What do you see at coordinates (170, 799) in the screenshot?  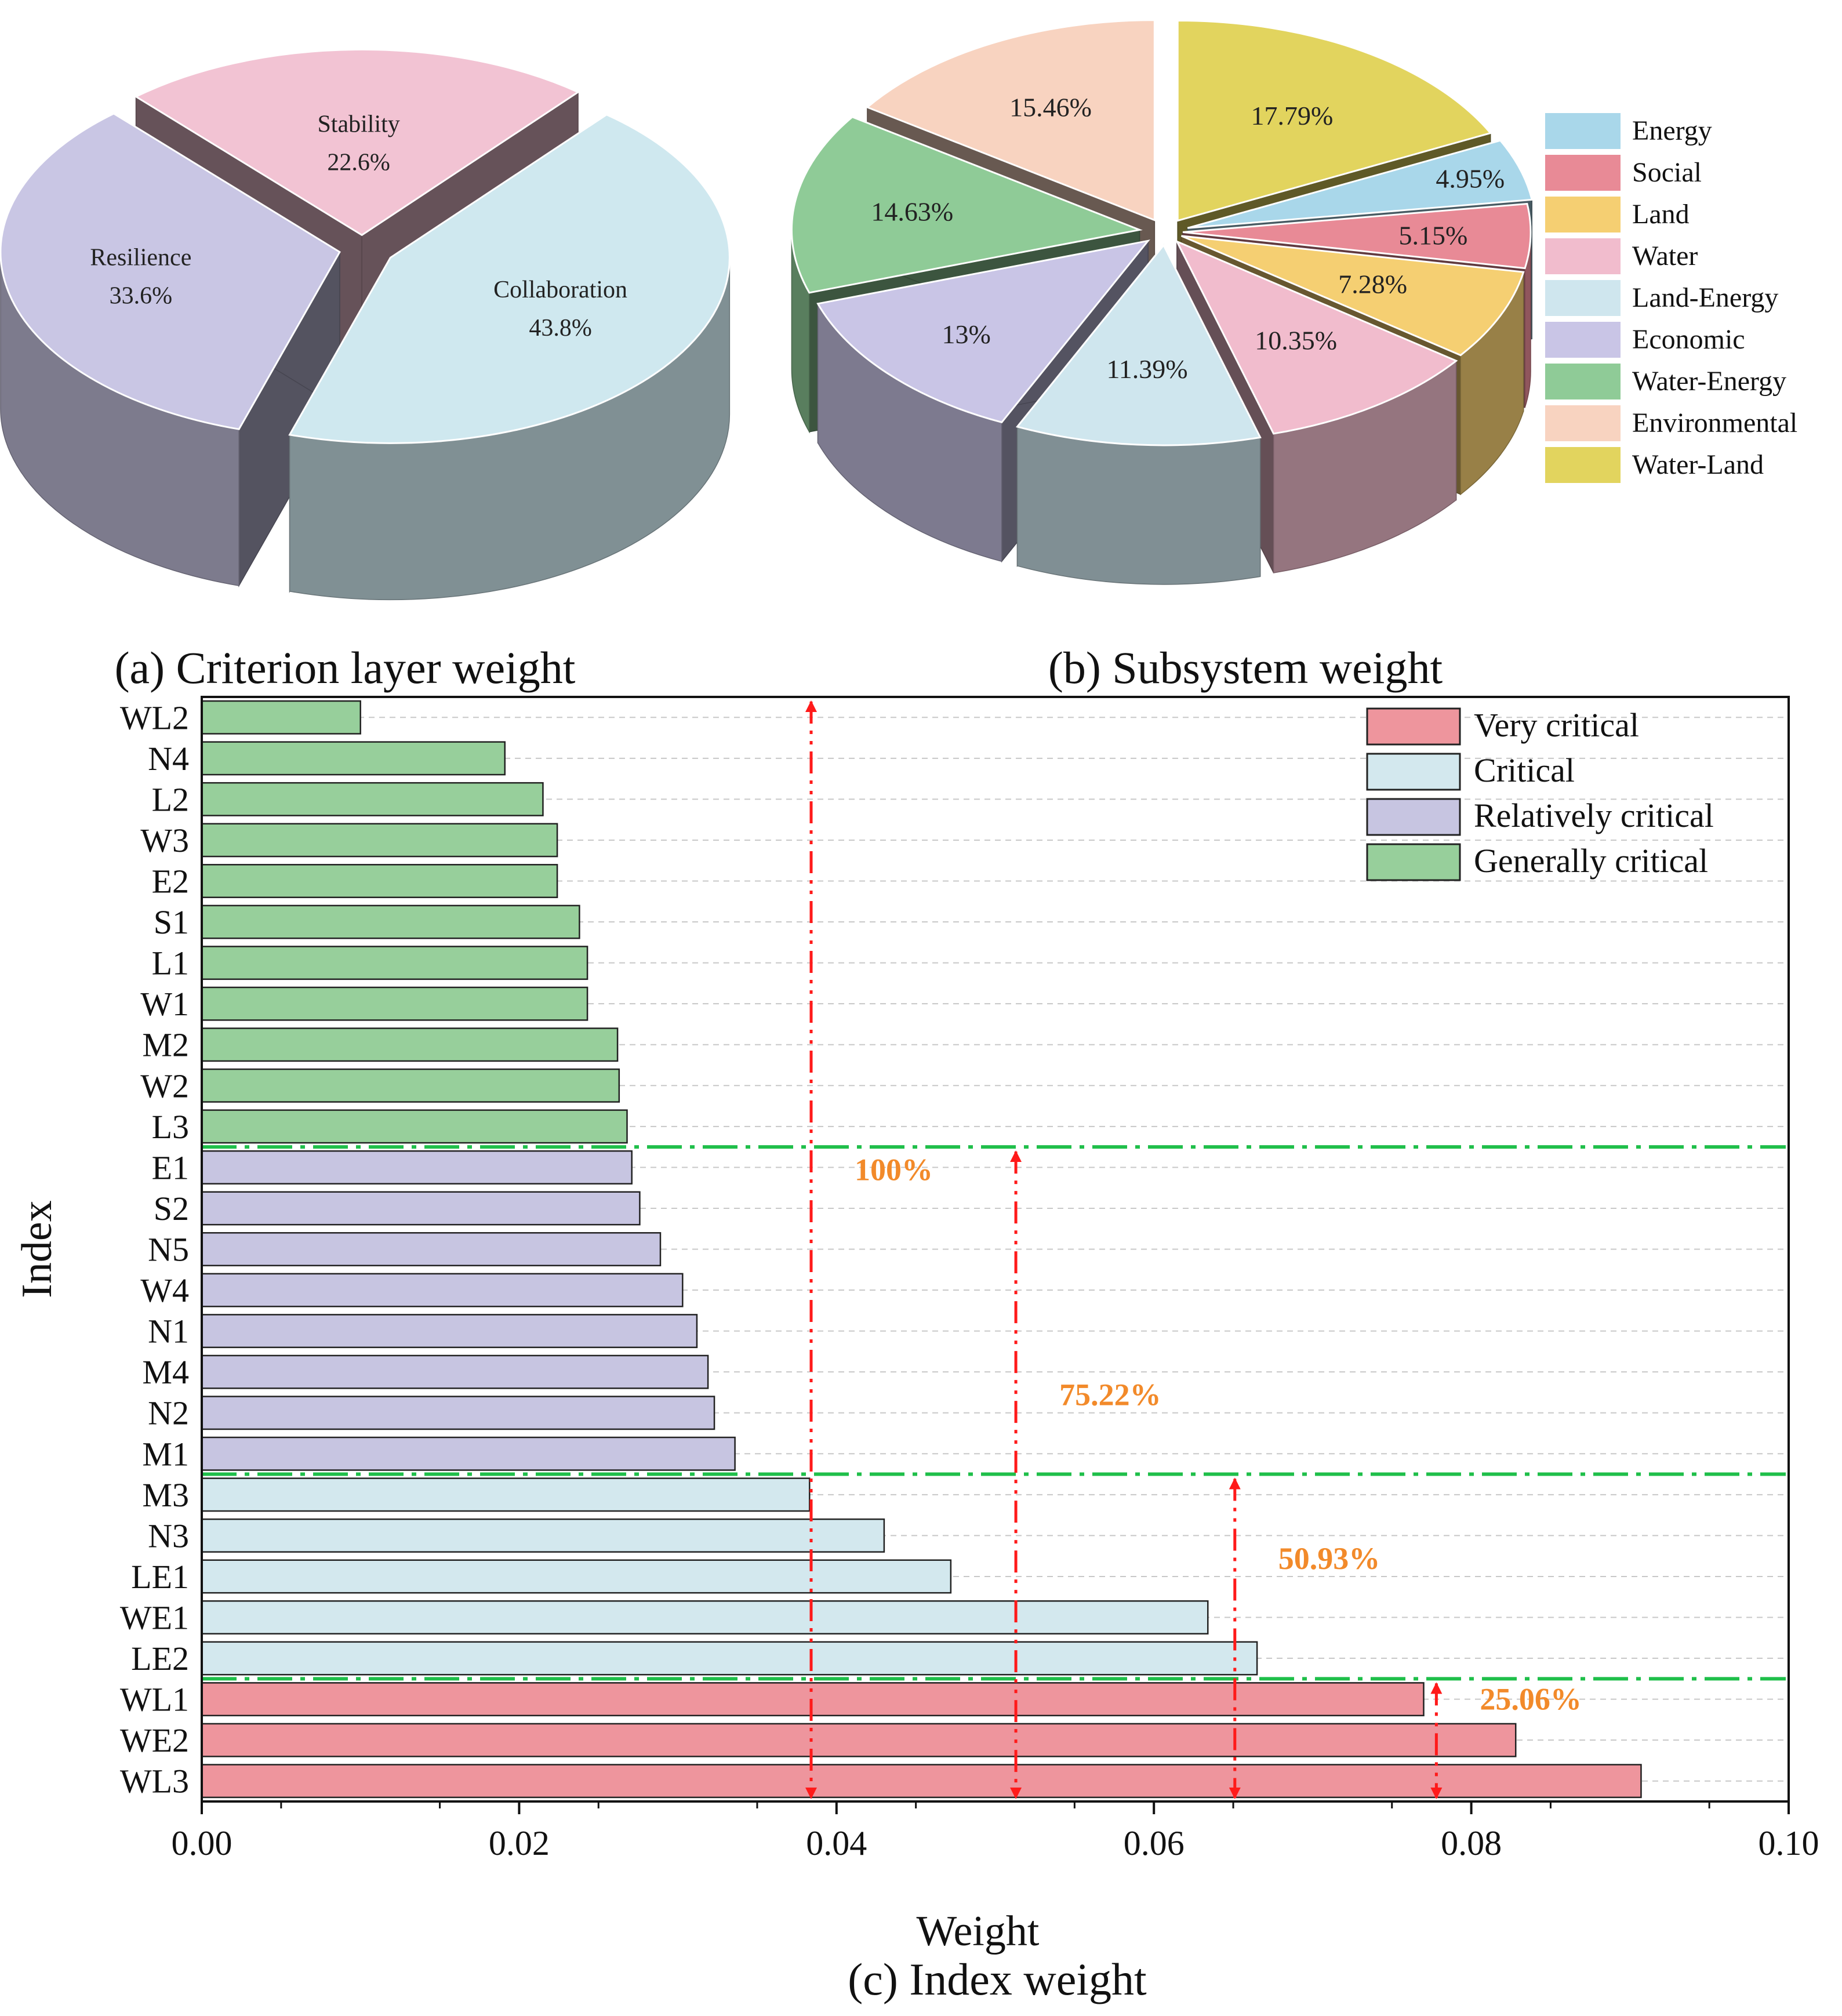 I see `y-tick-label-l2: L2` at bounding box center [170, 799].